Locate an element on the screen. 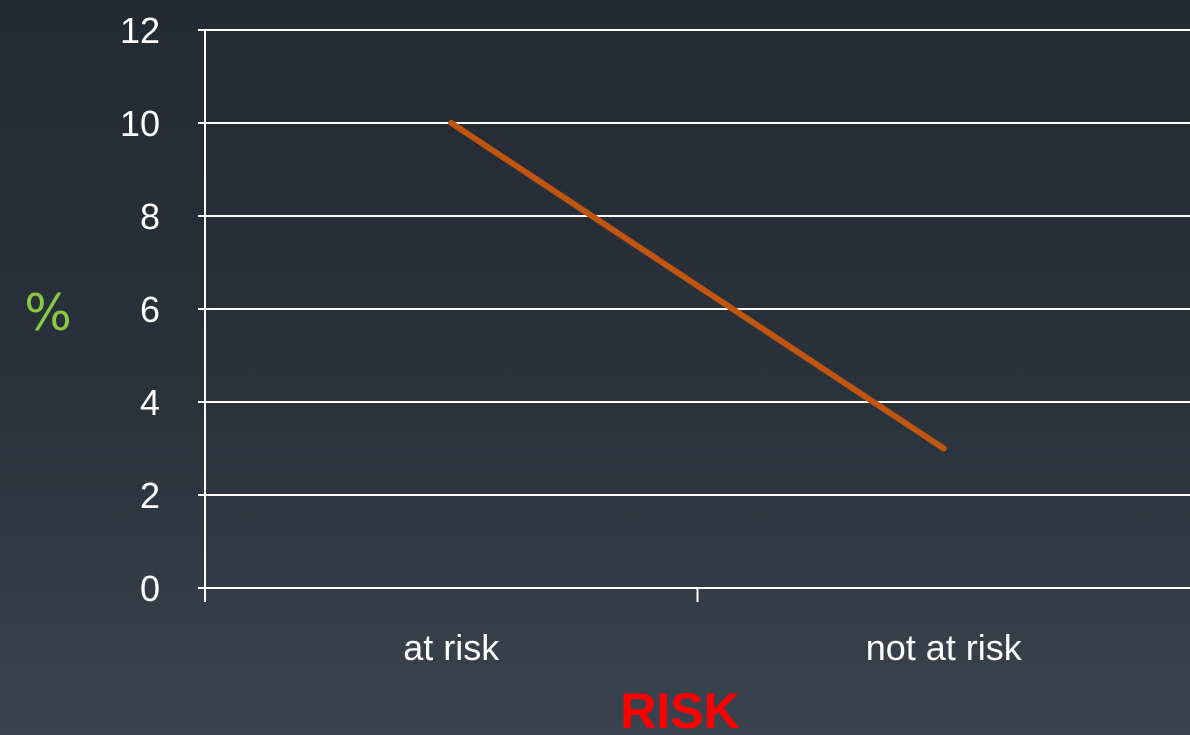  x-tick-label: not at risk is located at coordinates (944, 647).